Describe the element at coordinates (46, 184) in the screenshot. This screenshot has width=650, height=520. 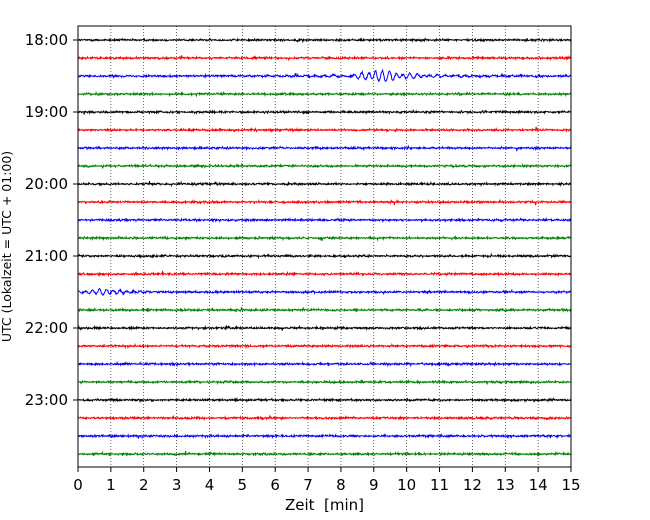
I see `y-tick-label: 20:00` at that location.